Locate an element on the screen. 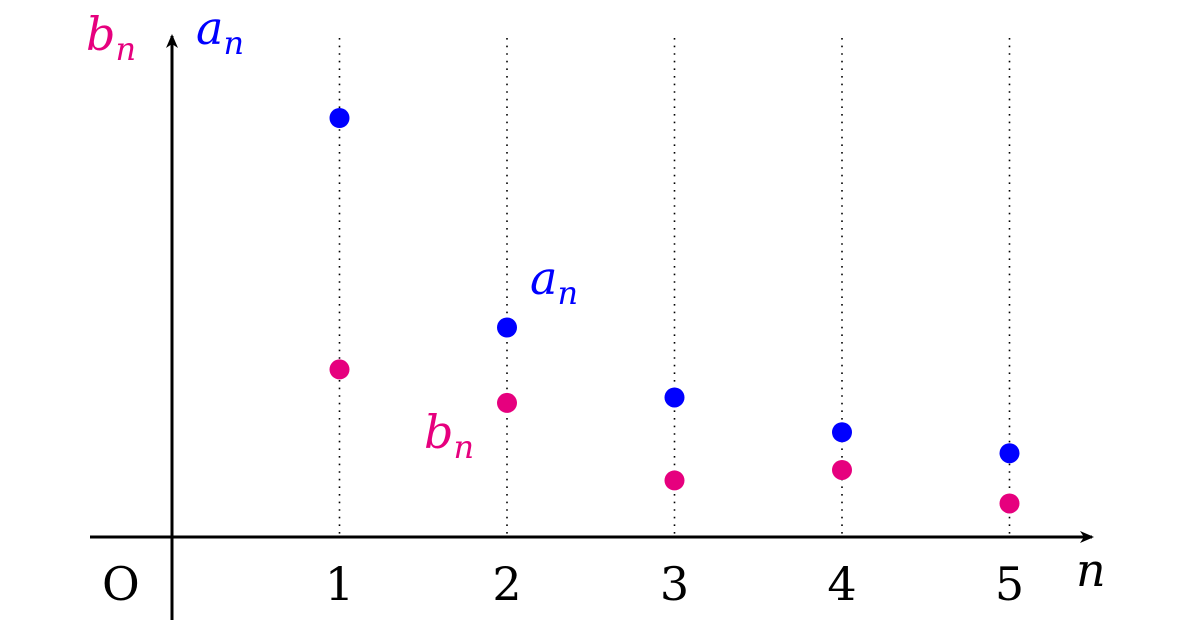  series-label-b-base: b is located at coordinates (438, 432).